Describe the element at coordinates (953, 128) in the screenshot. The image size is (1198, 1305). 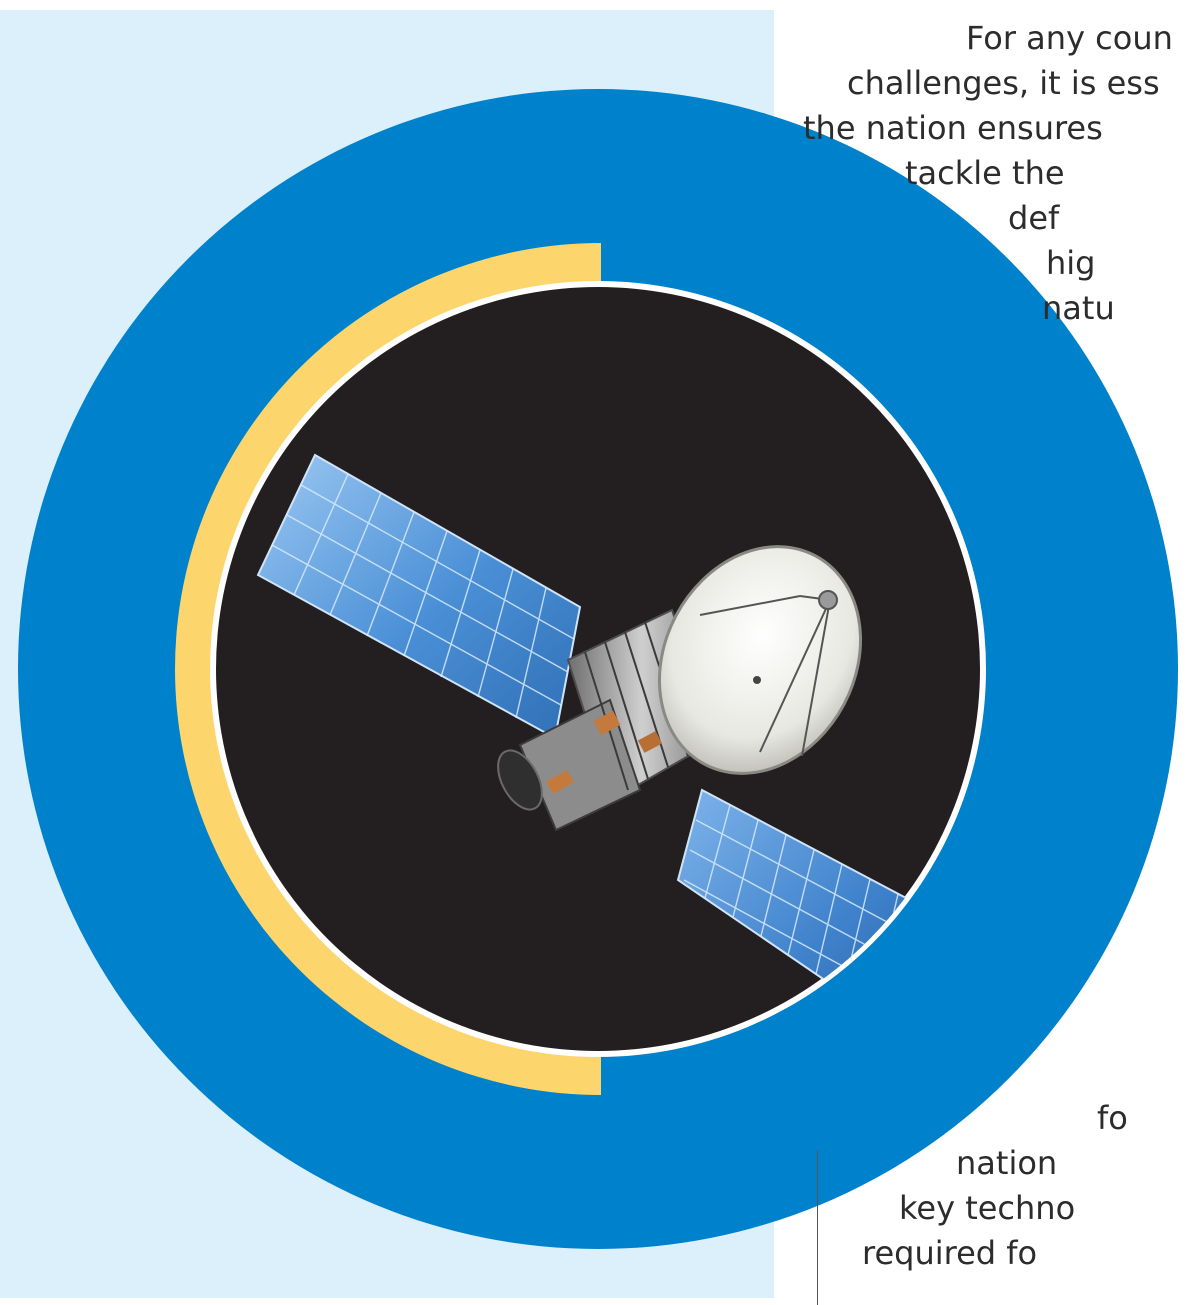
I see `text-line: the nation ensures` at that location.